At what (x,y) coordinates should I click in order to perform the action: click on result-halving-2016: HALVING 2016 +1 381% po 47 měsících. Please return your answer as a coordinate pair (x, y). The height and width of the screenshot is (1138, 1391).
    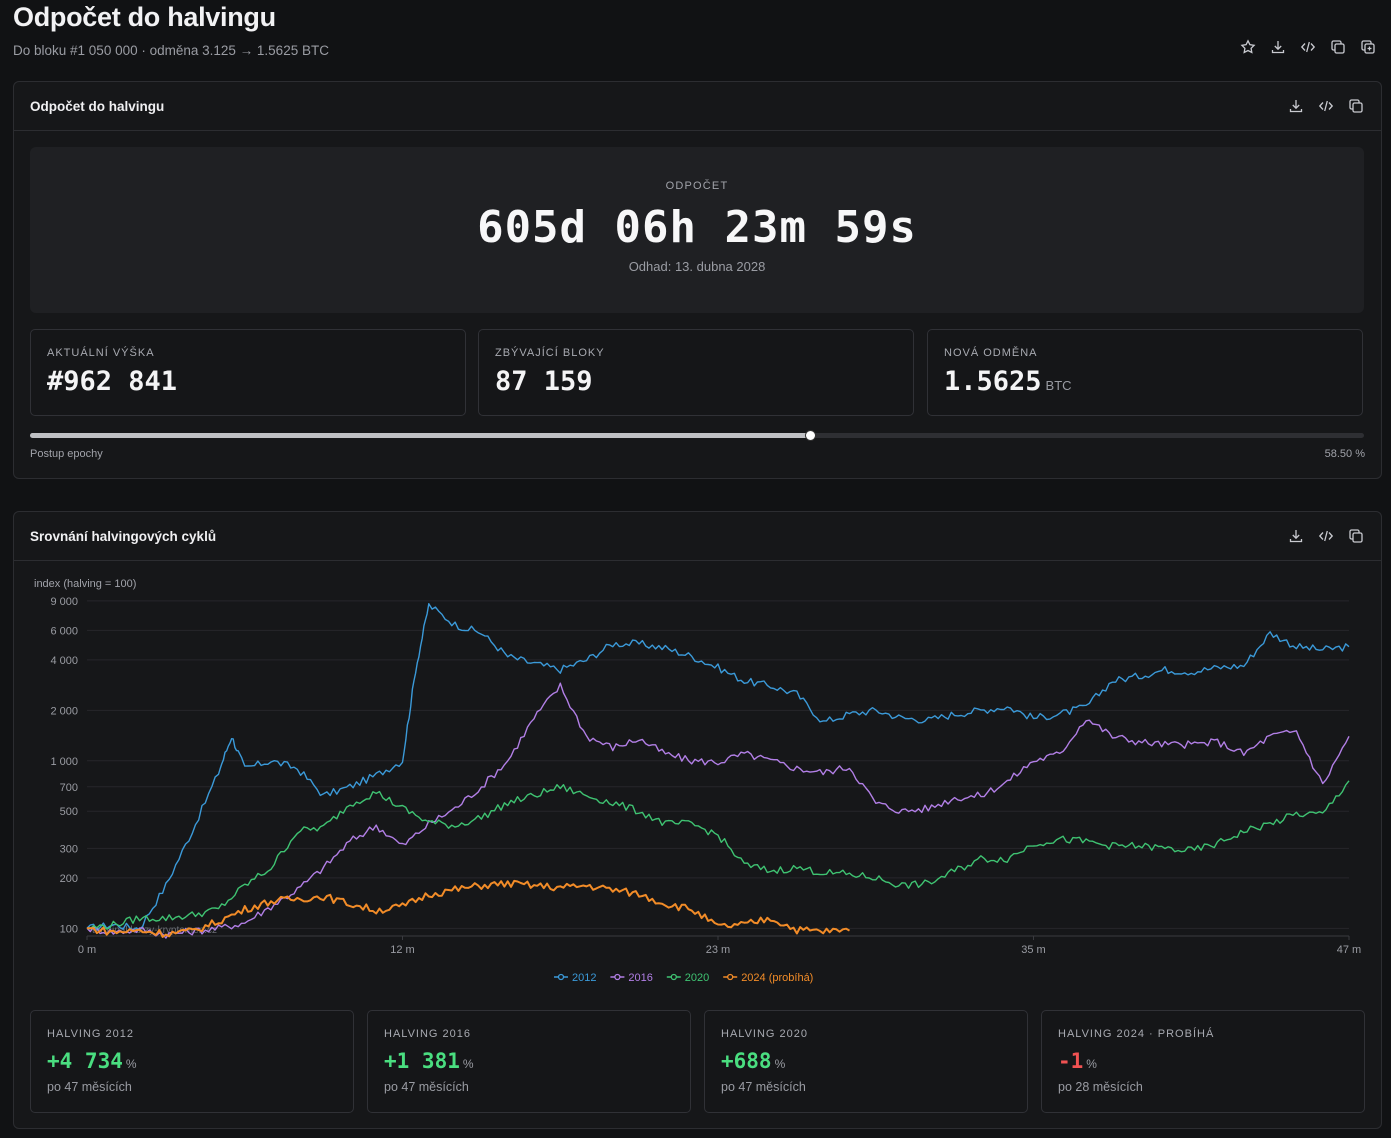
    Looking at the image, I should click on (529, 1061).